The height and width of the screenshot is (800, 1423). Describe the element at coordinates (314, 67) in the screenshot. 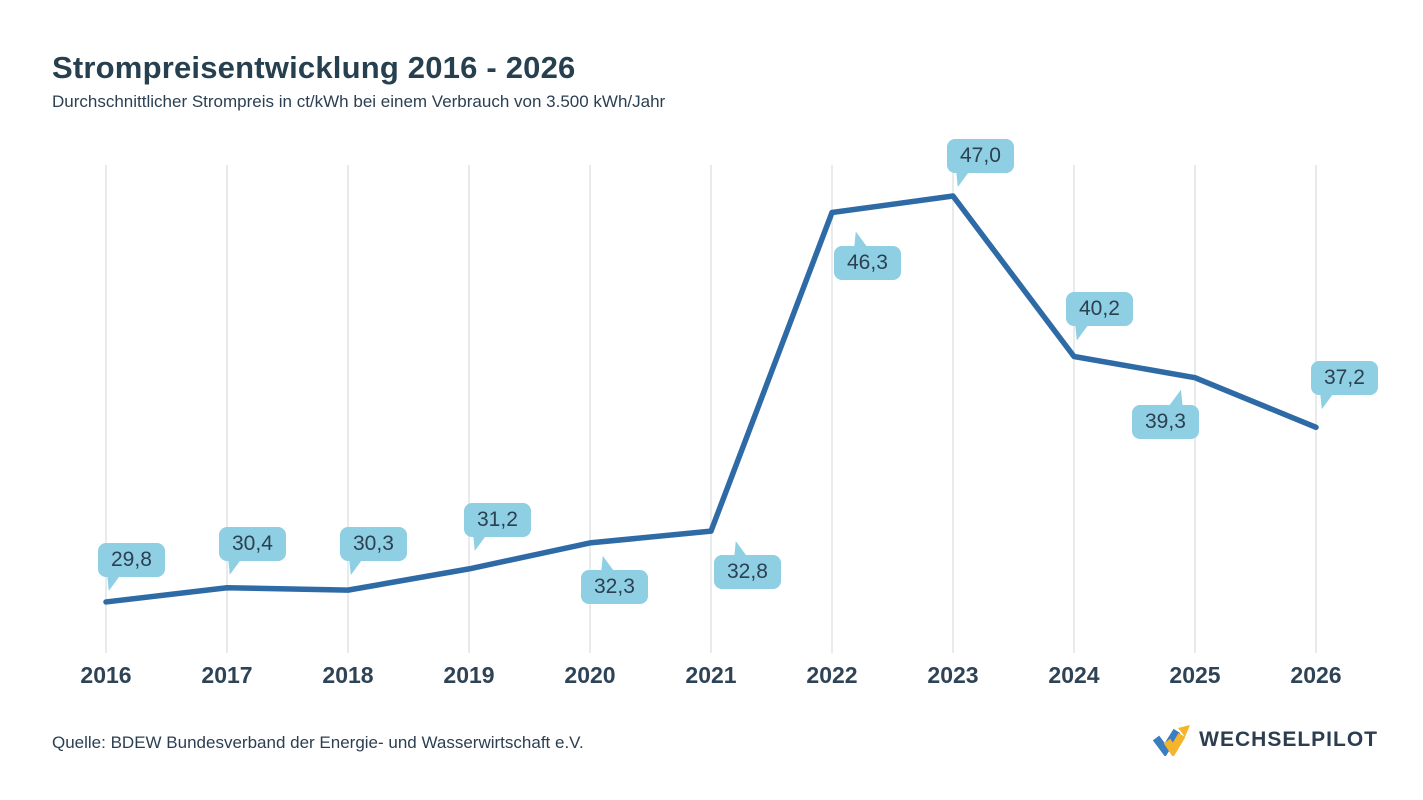

I see `page-title: Strompreisentwicklung 2016 - 2026` at that location.